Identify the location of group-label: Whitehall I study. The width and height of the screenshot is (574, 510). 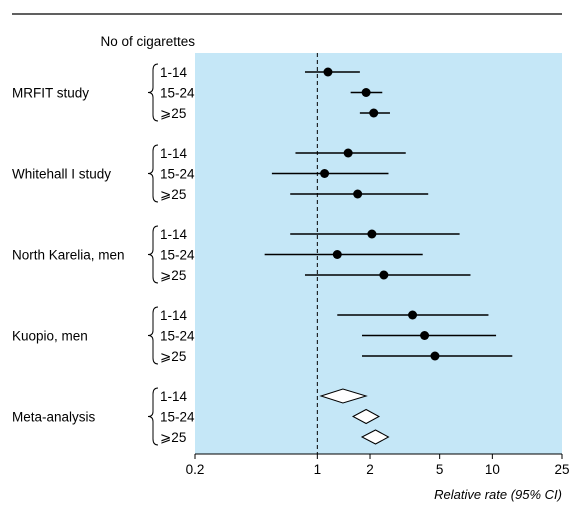
(61, 174).